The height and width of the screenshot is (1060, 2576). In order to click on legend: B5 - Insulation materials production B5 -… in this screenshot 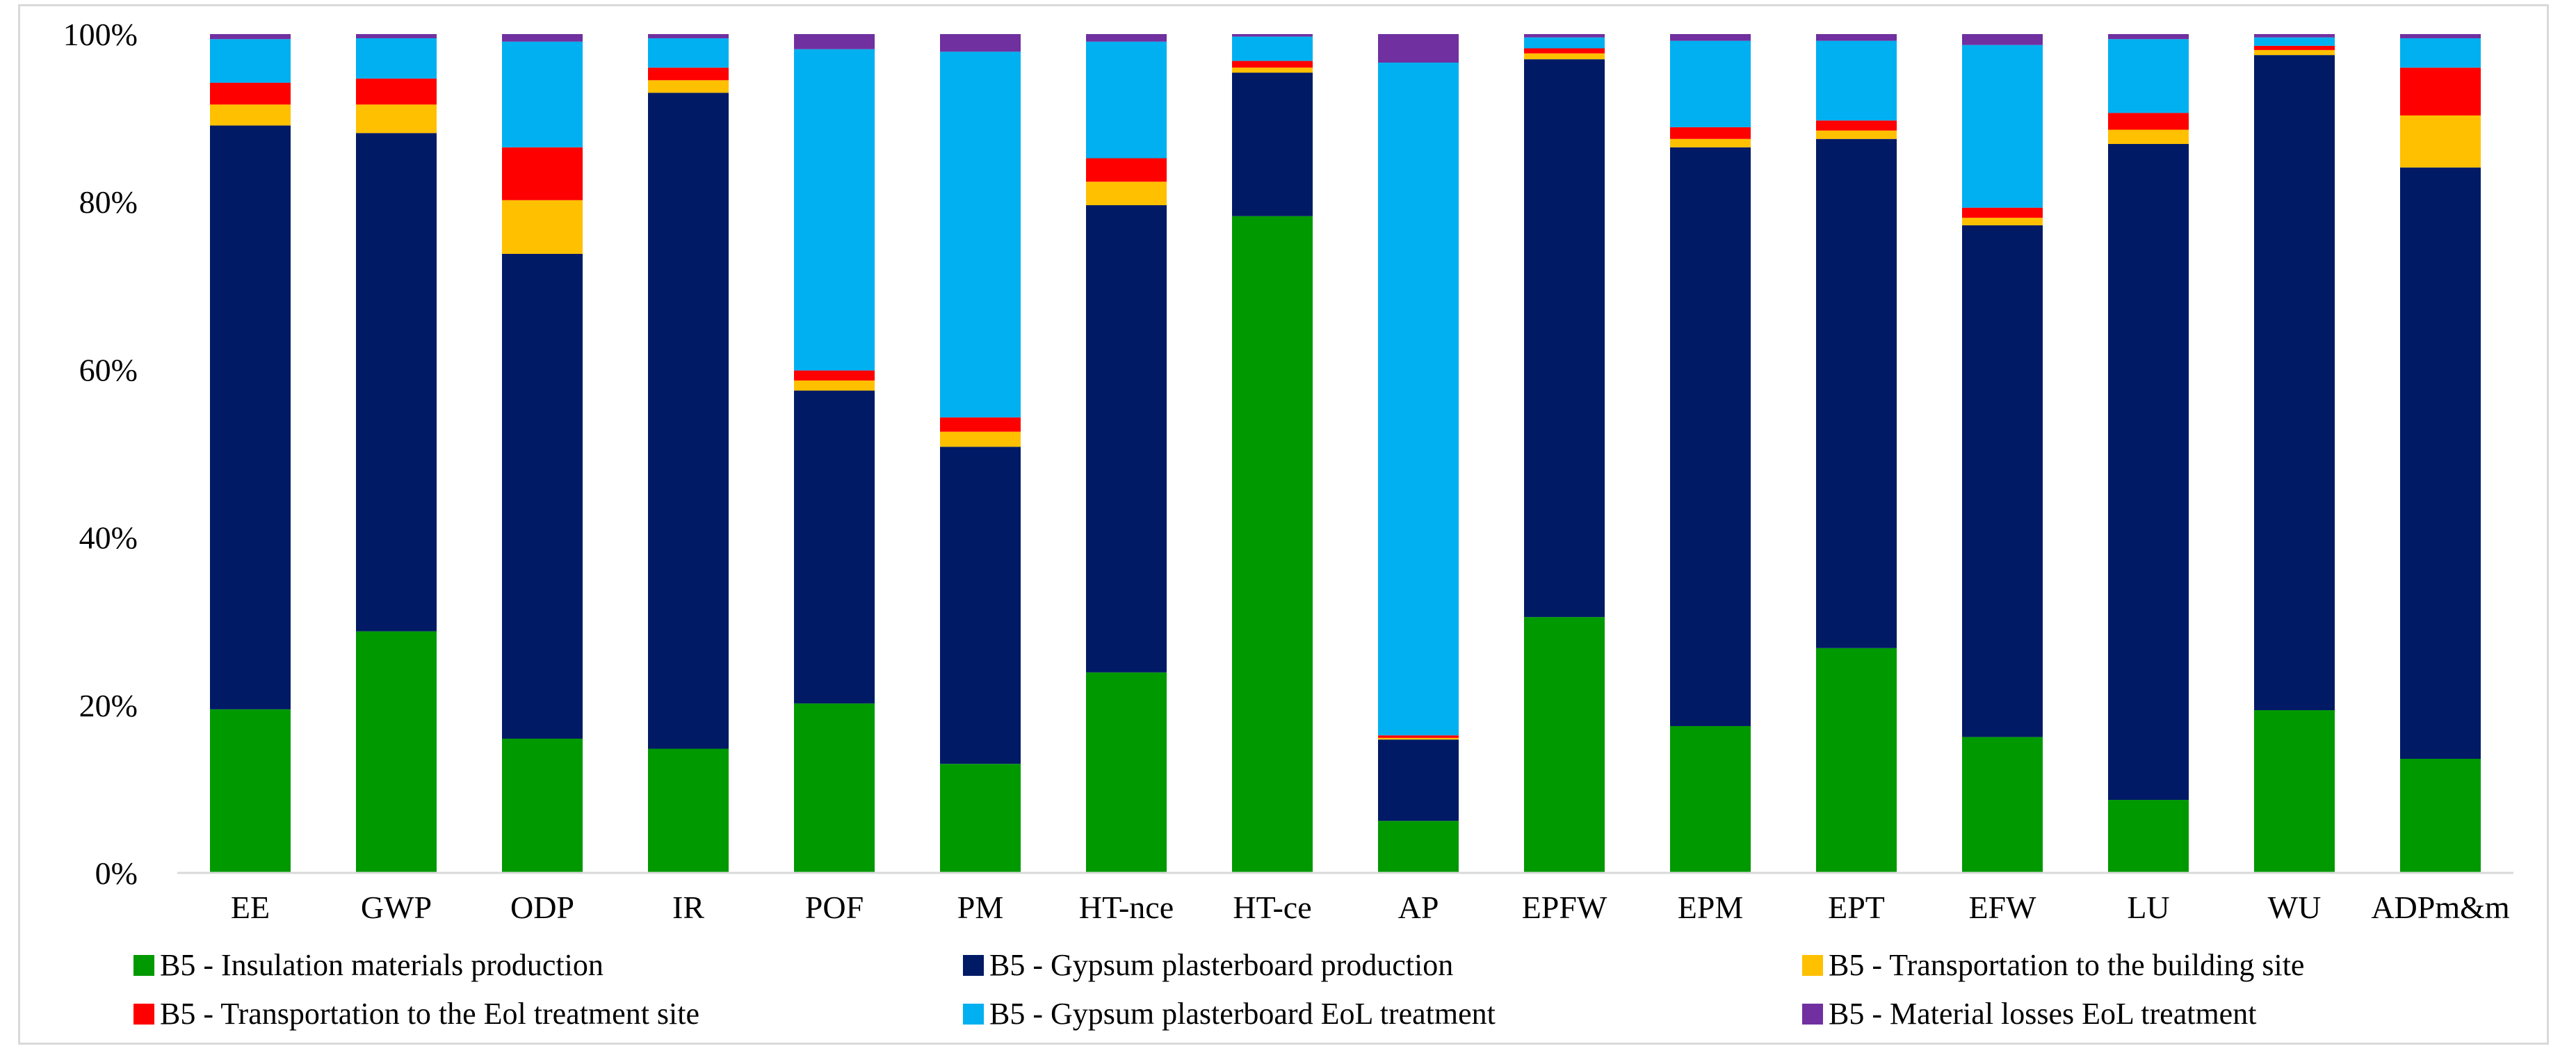, I will do `click(1218, 989)`.